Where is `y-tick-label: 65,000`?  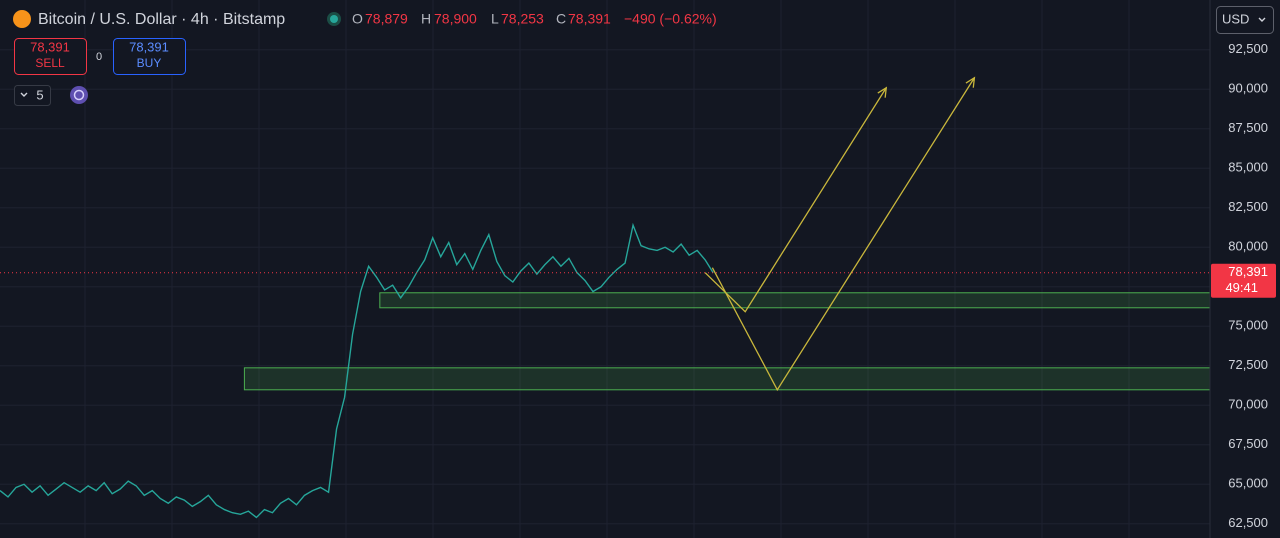
y-tick-label: 65,000 is located at coordinates (1248, 483).